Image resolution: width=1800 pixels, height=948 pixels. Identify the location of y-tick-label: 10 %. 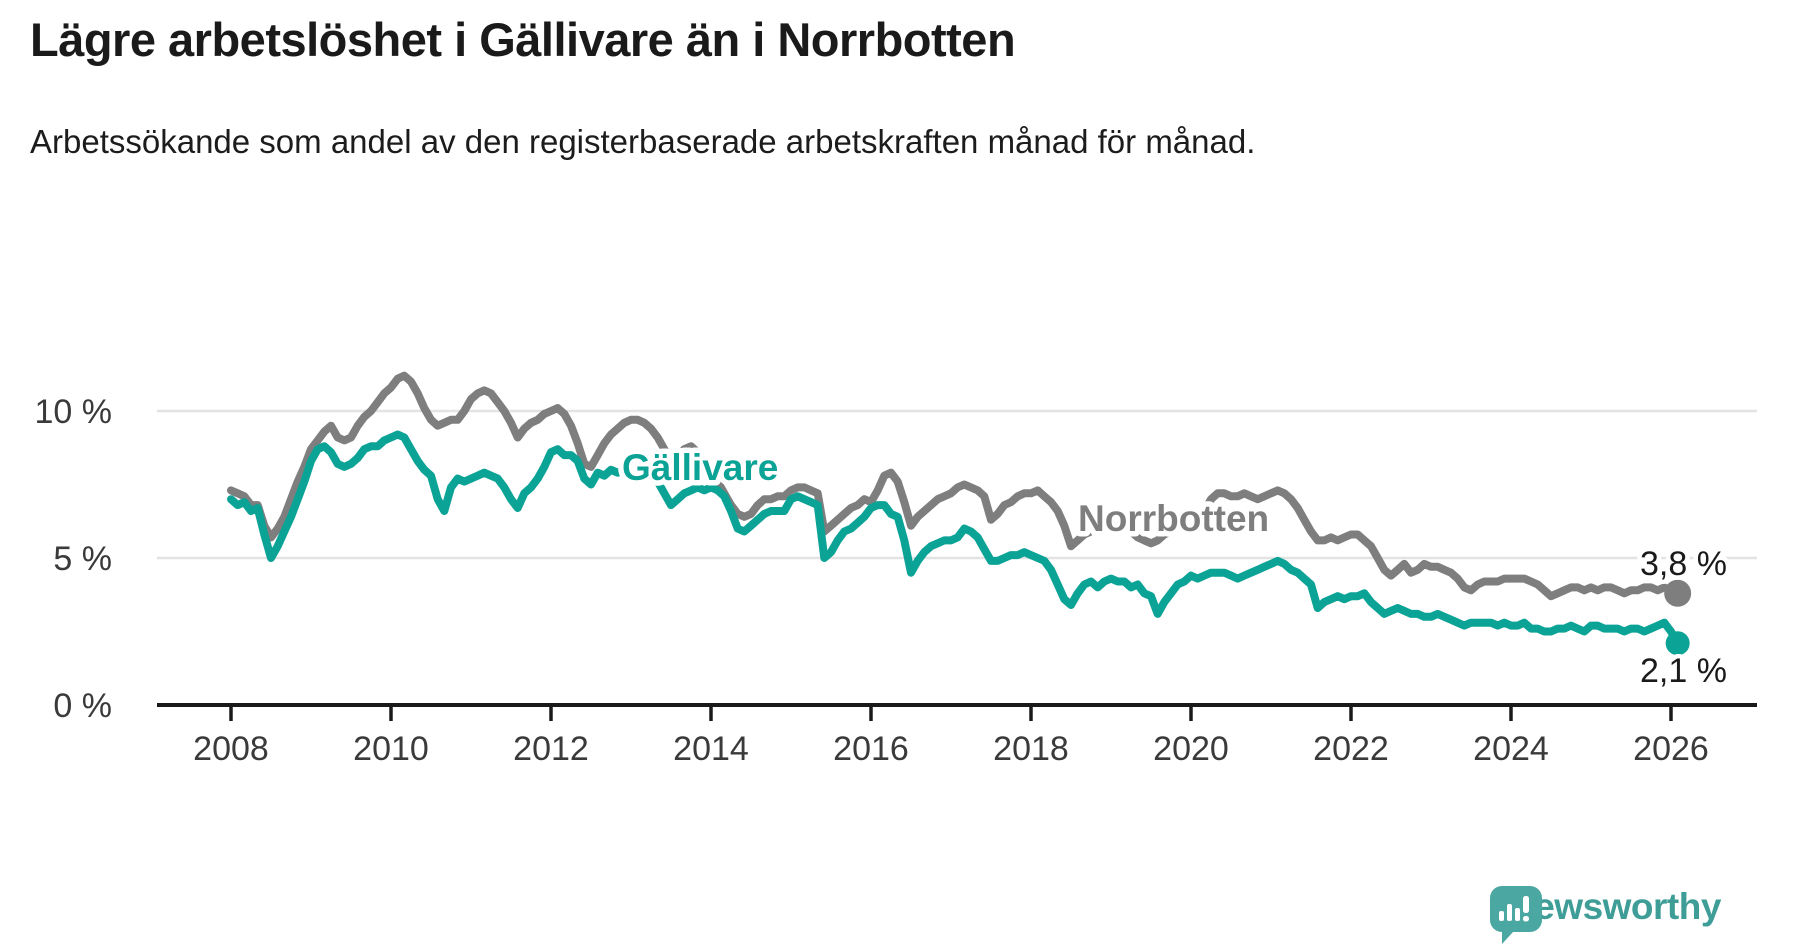
(74, 412).